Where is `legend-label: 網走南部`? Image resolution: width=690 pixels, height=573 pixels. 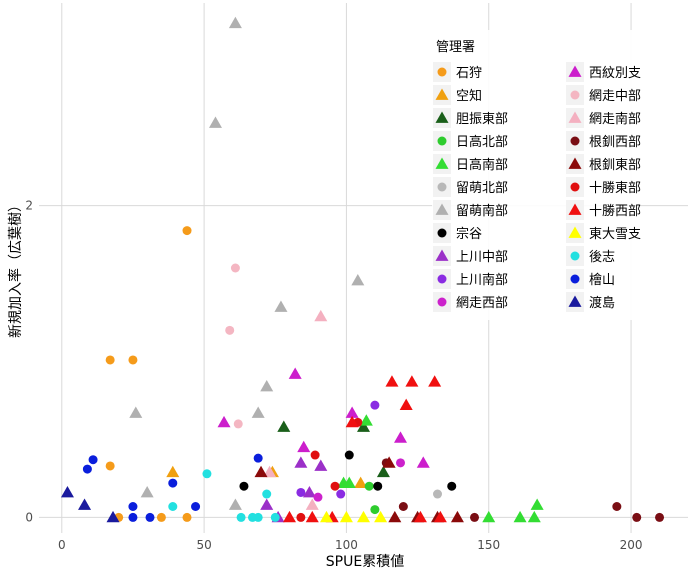
legend-label: 網走南部 is located at coordinates (615, 119).